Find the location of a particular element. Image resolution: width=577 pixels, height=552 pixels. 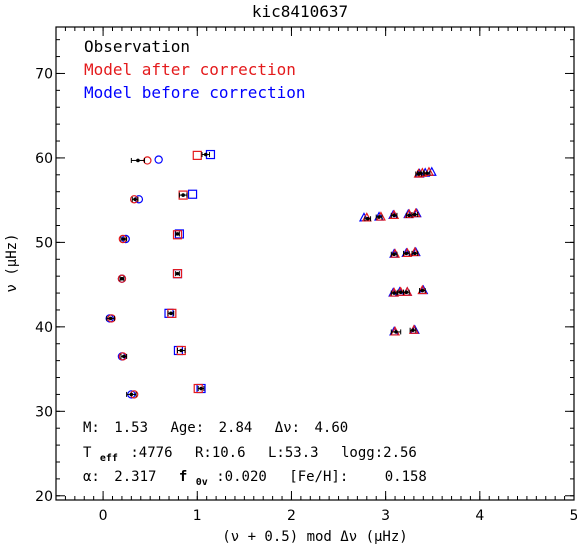

x-tick-label: 2 is located at coordinates (291, 516).